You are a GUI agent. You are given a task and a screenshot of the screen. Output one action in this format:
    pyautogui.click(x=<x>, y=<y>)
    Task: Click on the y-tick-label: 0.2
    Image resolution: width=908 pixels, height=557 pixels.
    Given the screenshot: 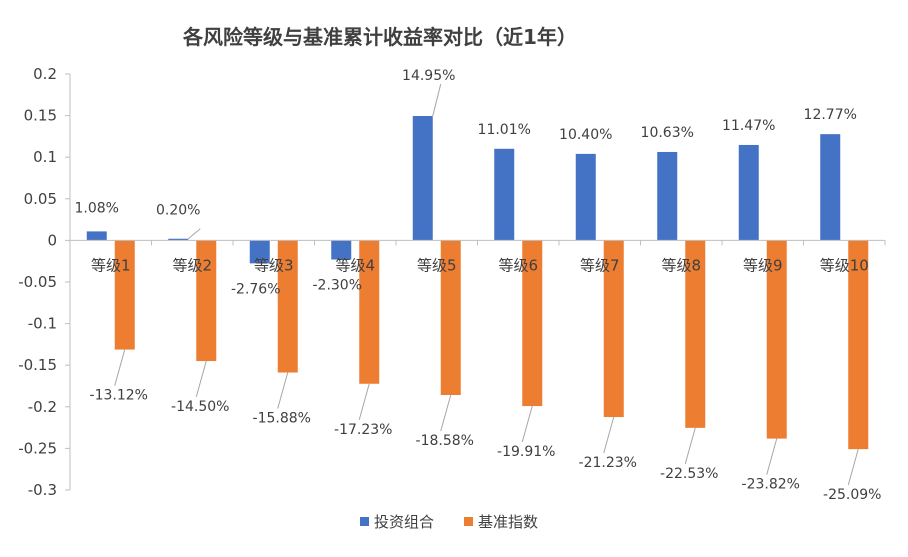 What is the action you would take?
    pyautogui.click(x=45, y=74)
    